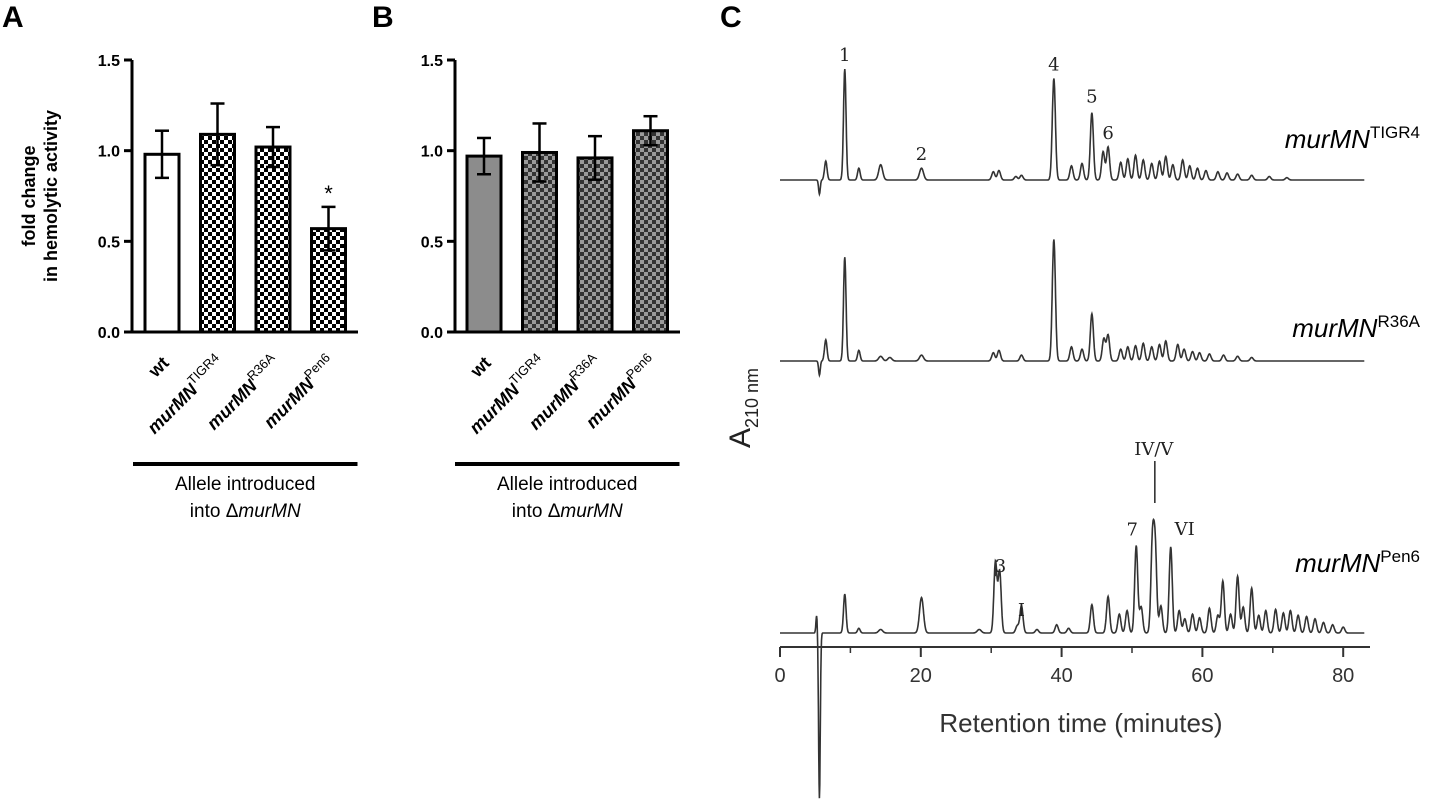  Describe the element at coordinates (1000, 566) in the screenshot. I see `peak-label: 3` at that location.